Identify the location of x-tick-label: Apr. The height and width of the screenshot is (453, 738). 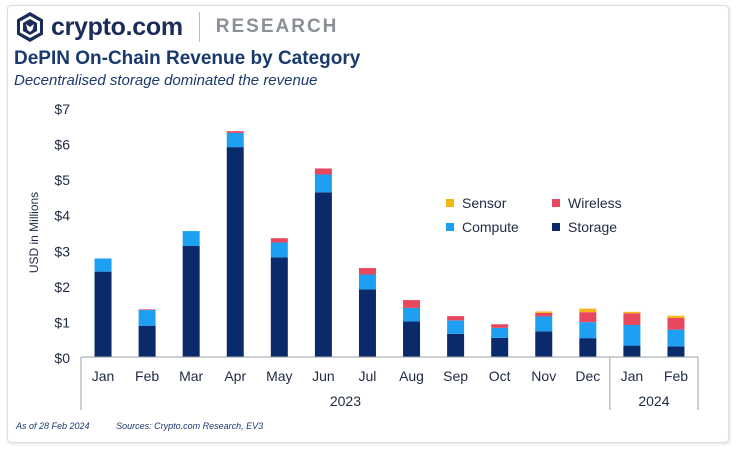
(235, 376).